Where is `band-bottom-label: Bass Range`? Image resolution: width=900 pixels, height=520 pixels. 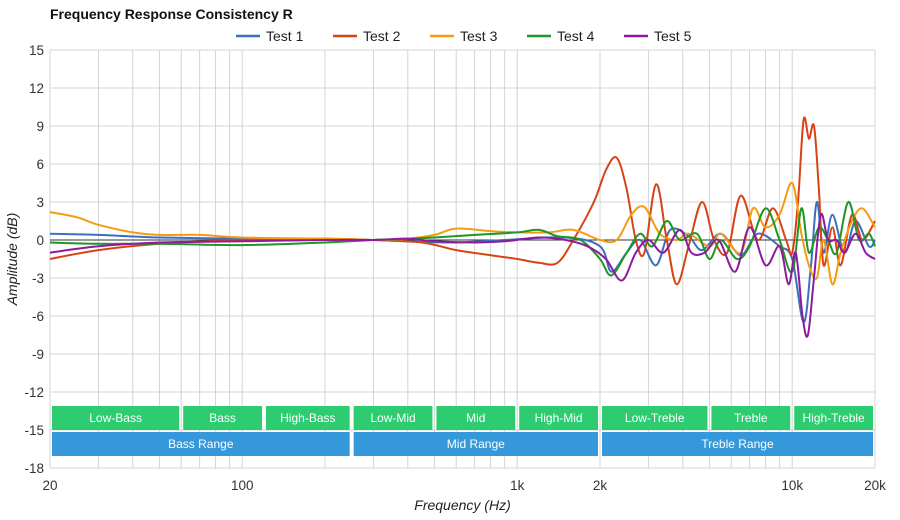 band-bottom-label: Bass Range is located at coordinates (201, 444).